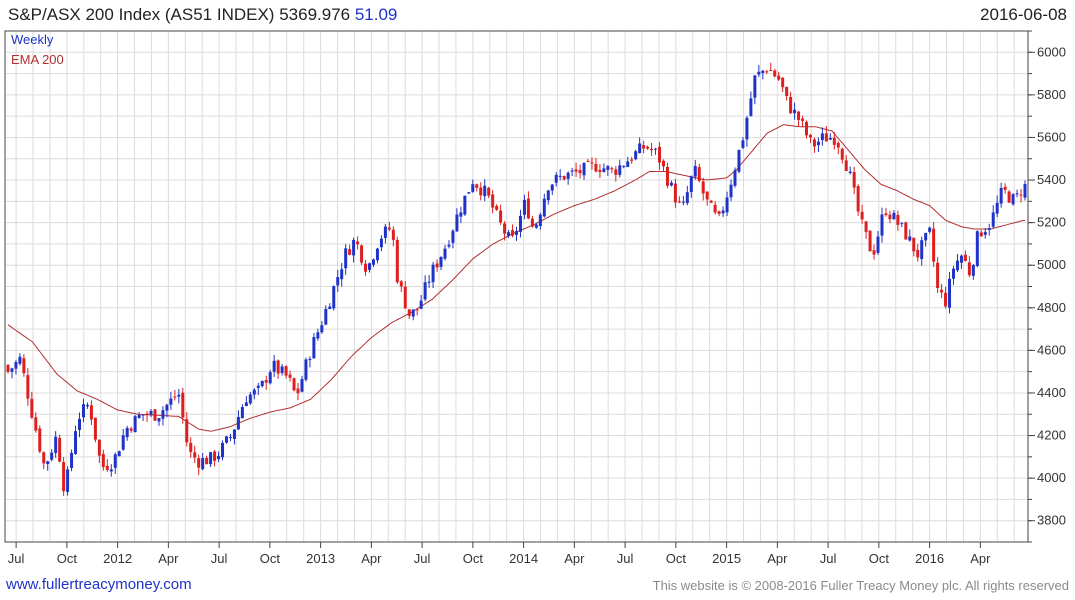 The image size is (1075, 600). I want to click on x-tick-label: Jul, so click(625, 558).